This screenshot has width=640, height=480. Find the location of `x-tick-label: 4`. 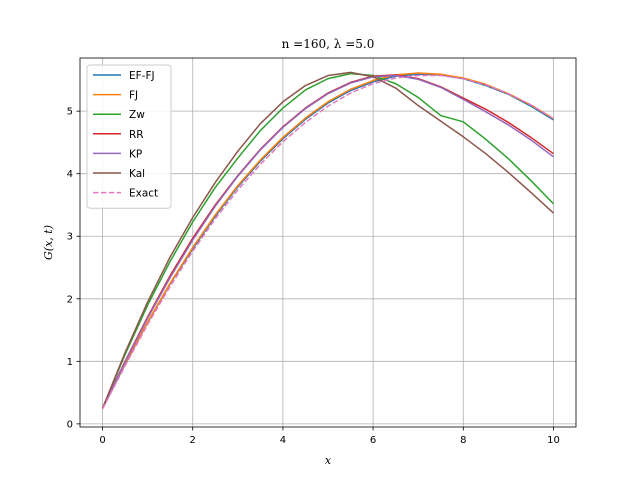

x-tick-label: 4 is located at coordinates (283, 440).